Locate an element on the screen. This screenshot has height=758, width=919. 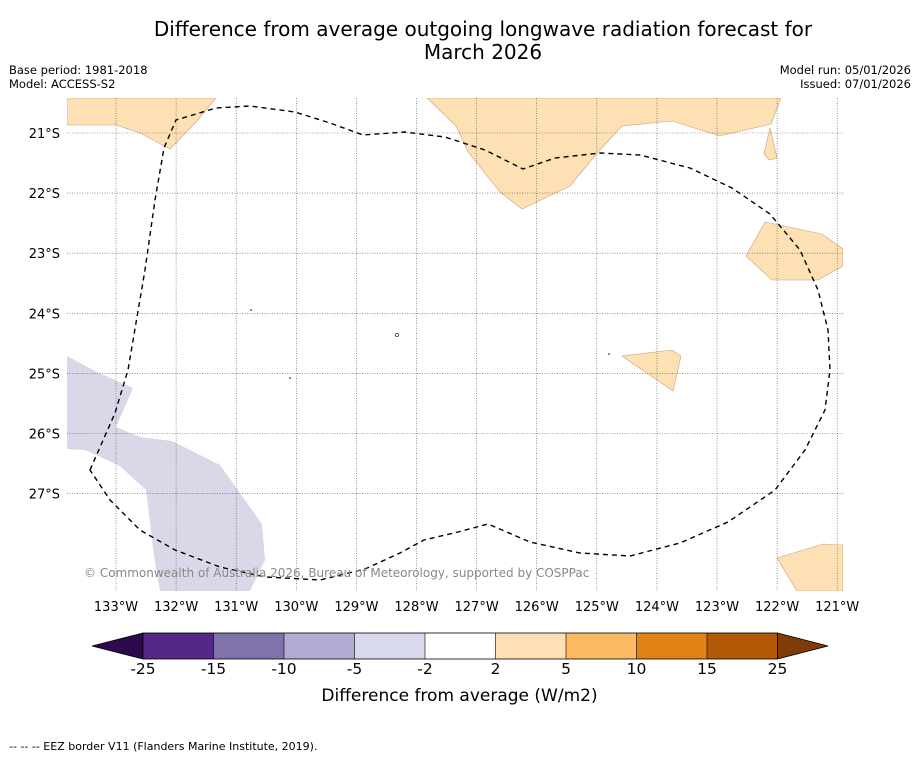
colorbar-tick-label: 2 is located at coordinates (495, 669).